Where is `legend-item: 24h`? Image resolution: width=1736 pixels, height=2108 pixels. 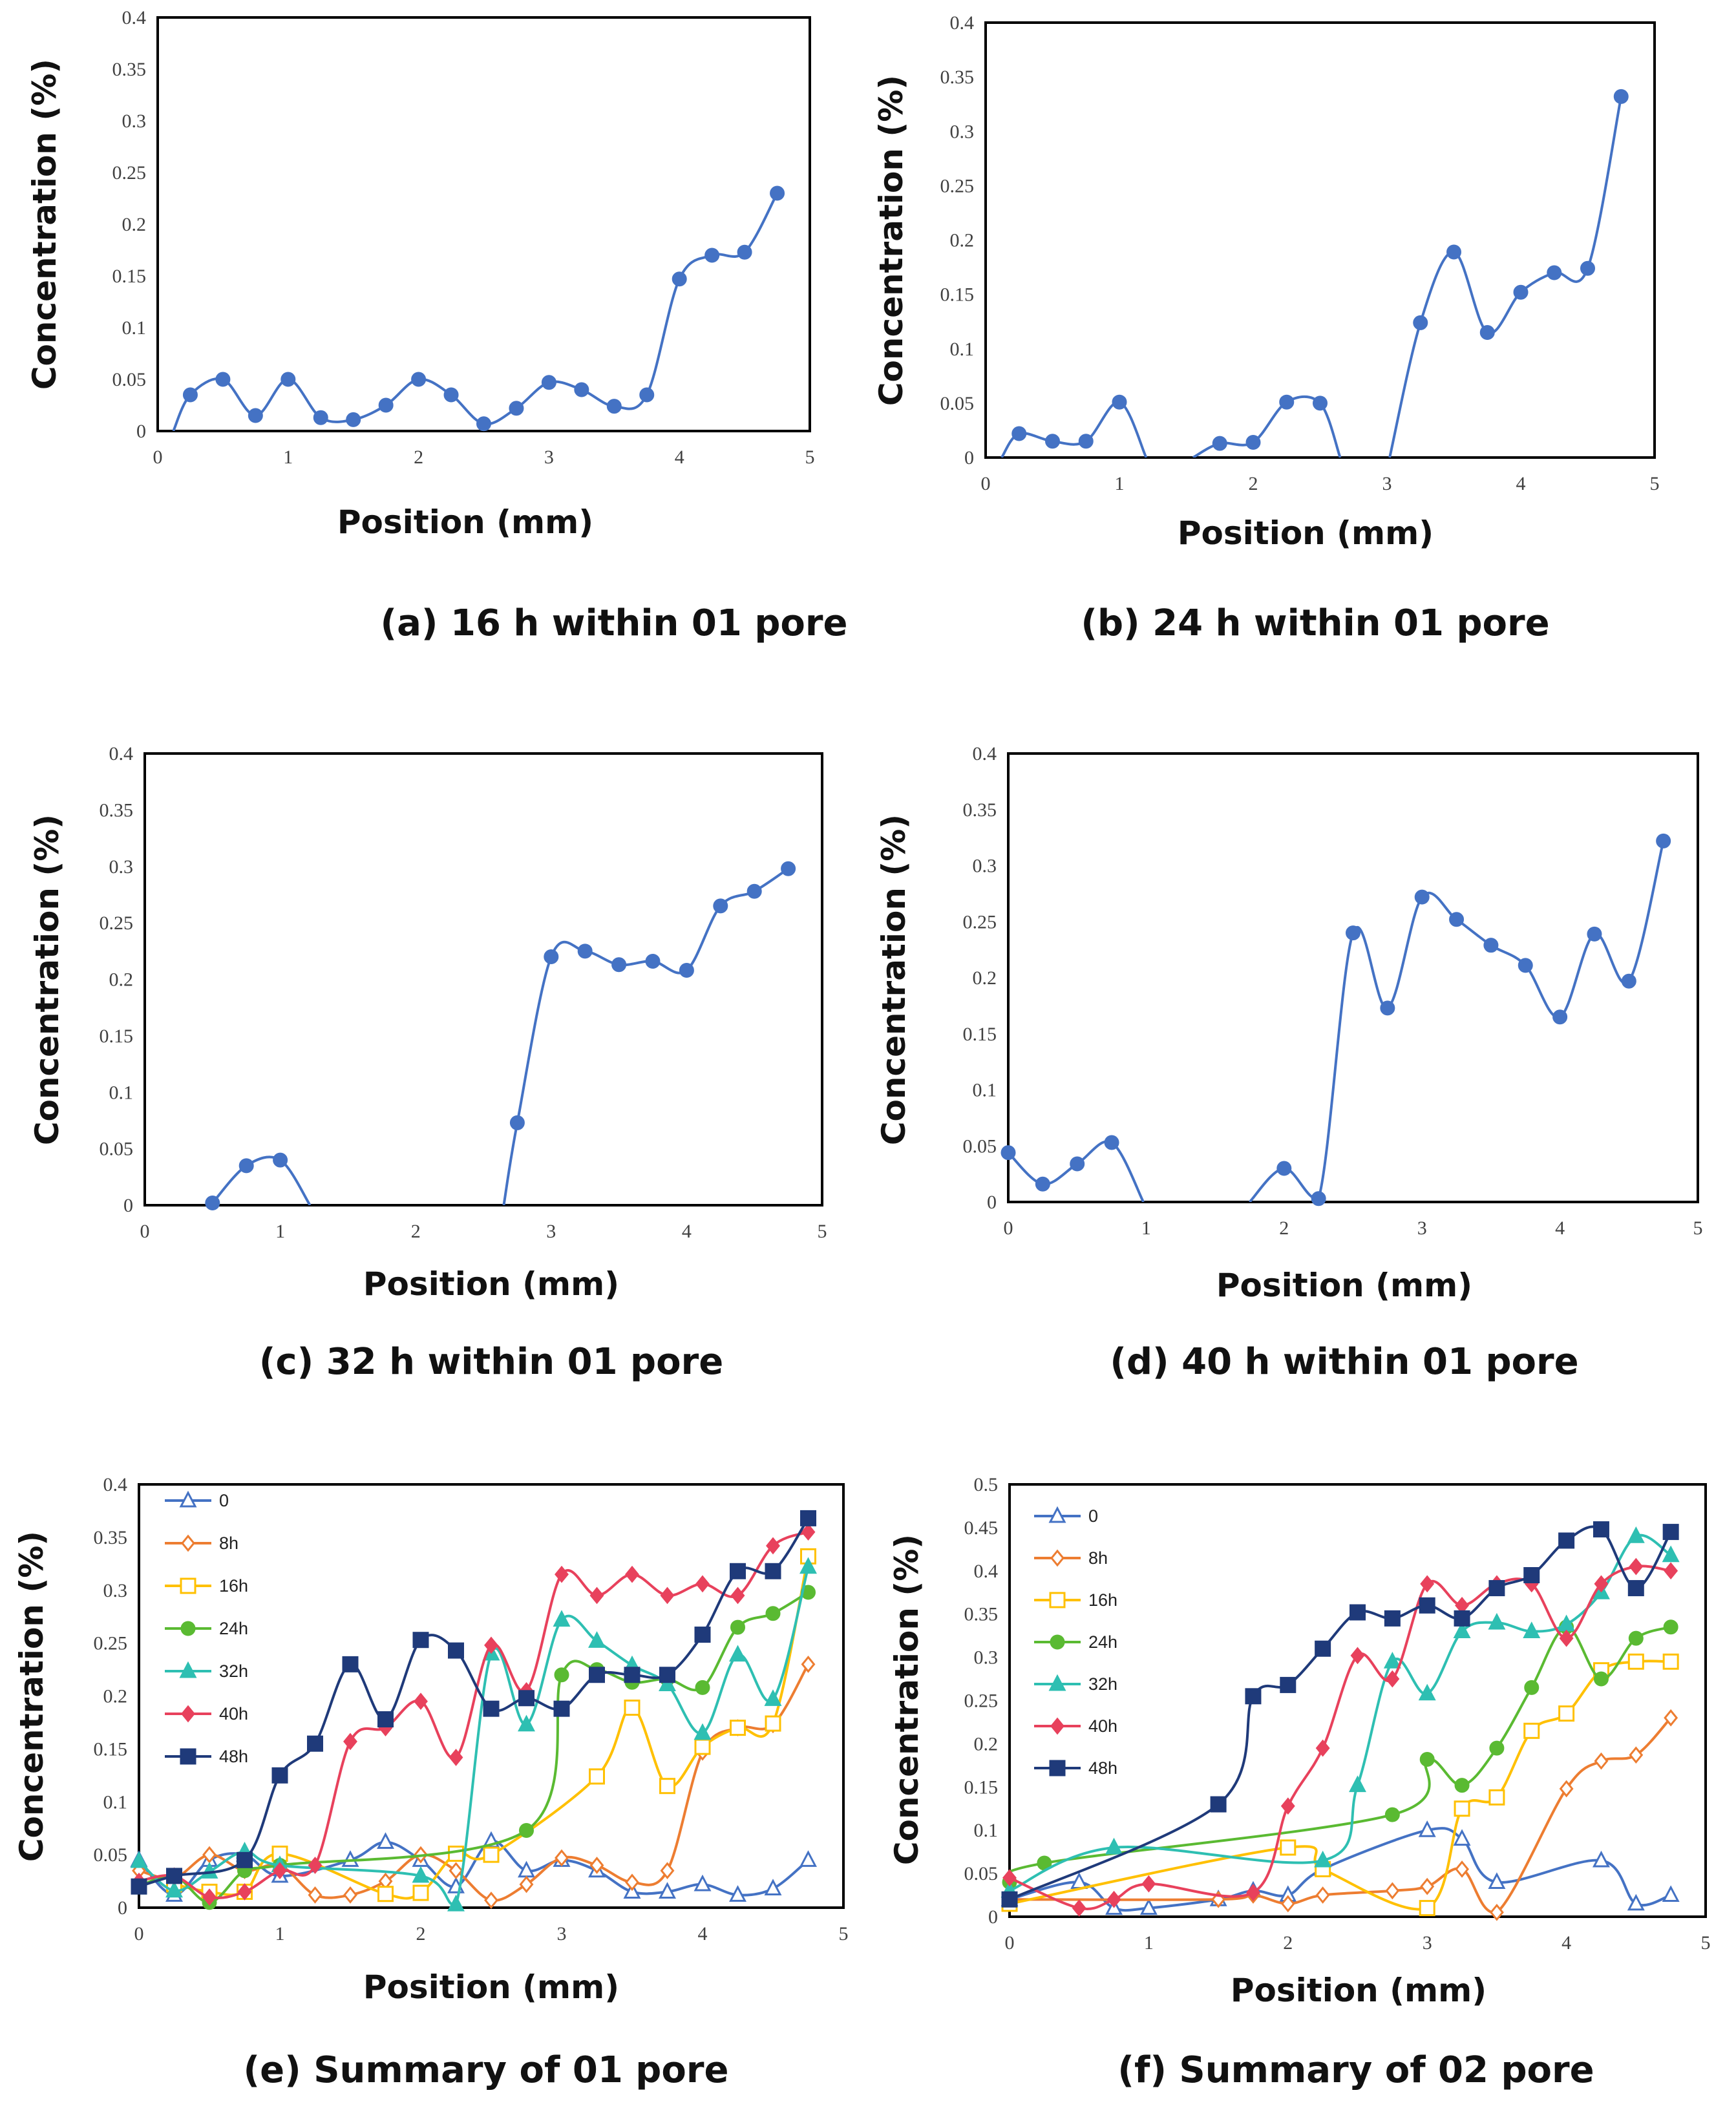
legend-item: 24h is located at coordinates (1075, 1642).